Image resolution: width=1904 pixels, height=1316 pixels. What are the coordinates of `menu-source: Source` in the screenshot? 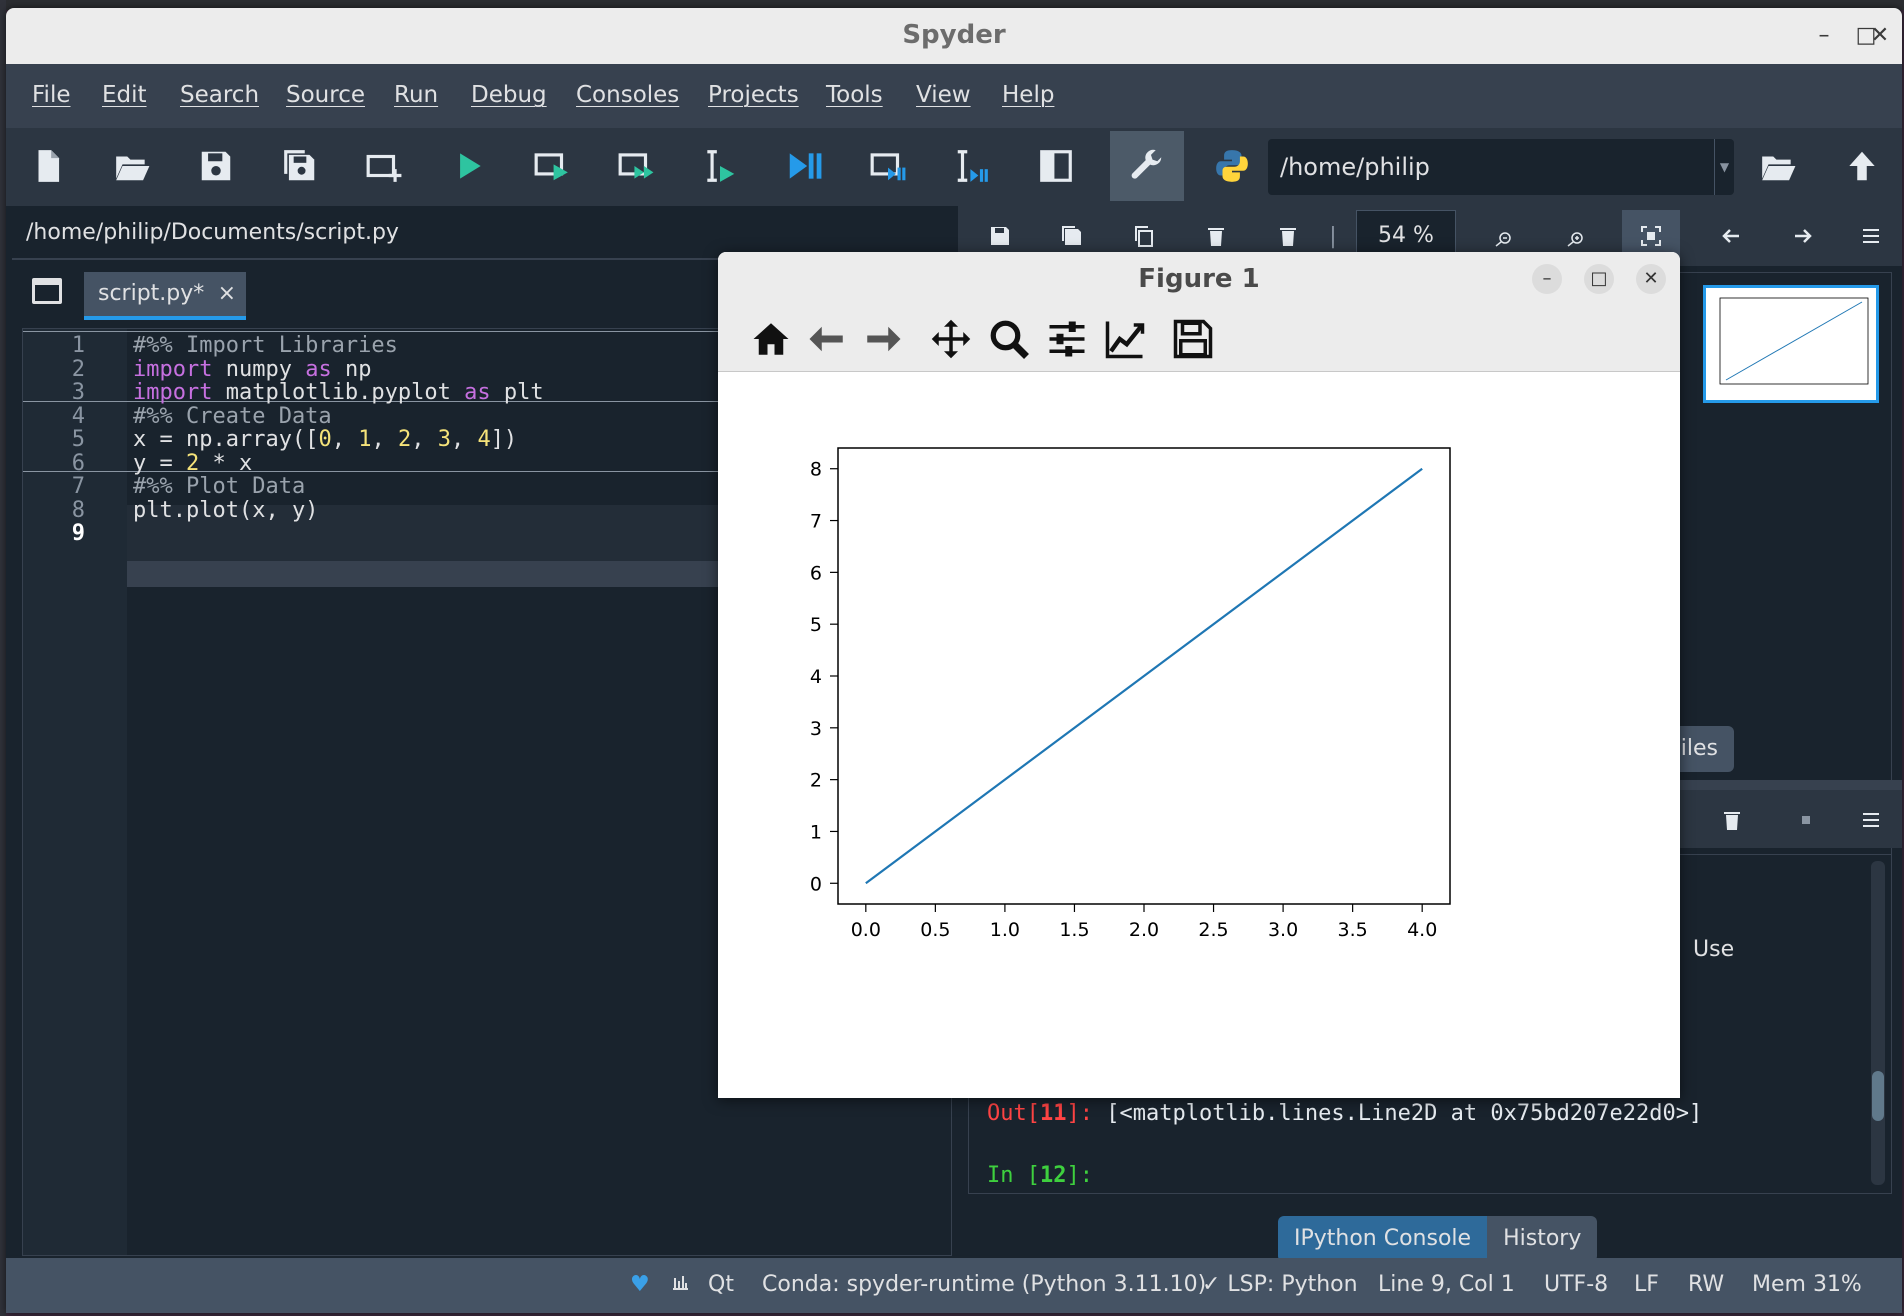 It's located at (325, 95).